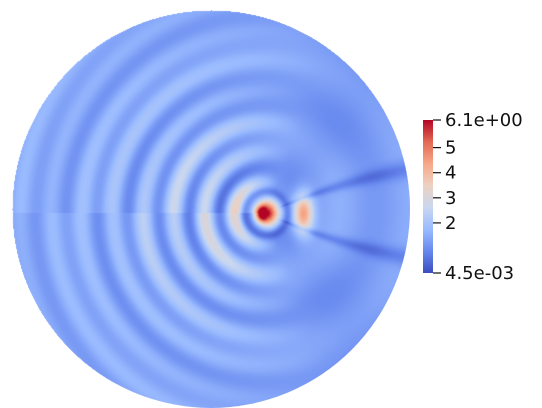 This screenshot has height=408, width=542. Describe the element at coordinates (479, 273) in the screenshot. I see `colorbar-tick-label: 4.5e-03` at that location.